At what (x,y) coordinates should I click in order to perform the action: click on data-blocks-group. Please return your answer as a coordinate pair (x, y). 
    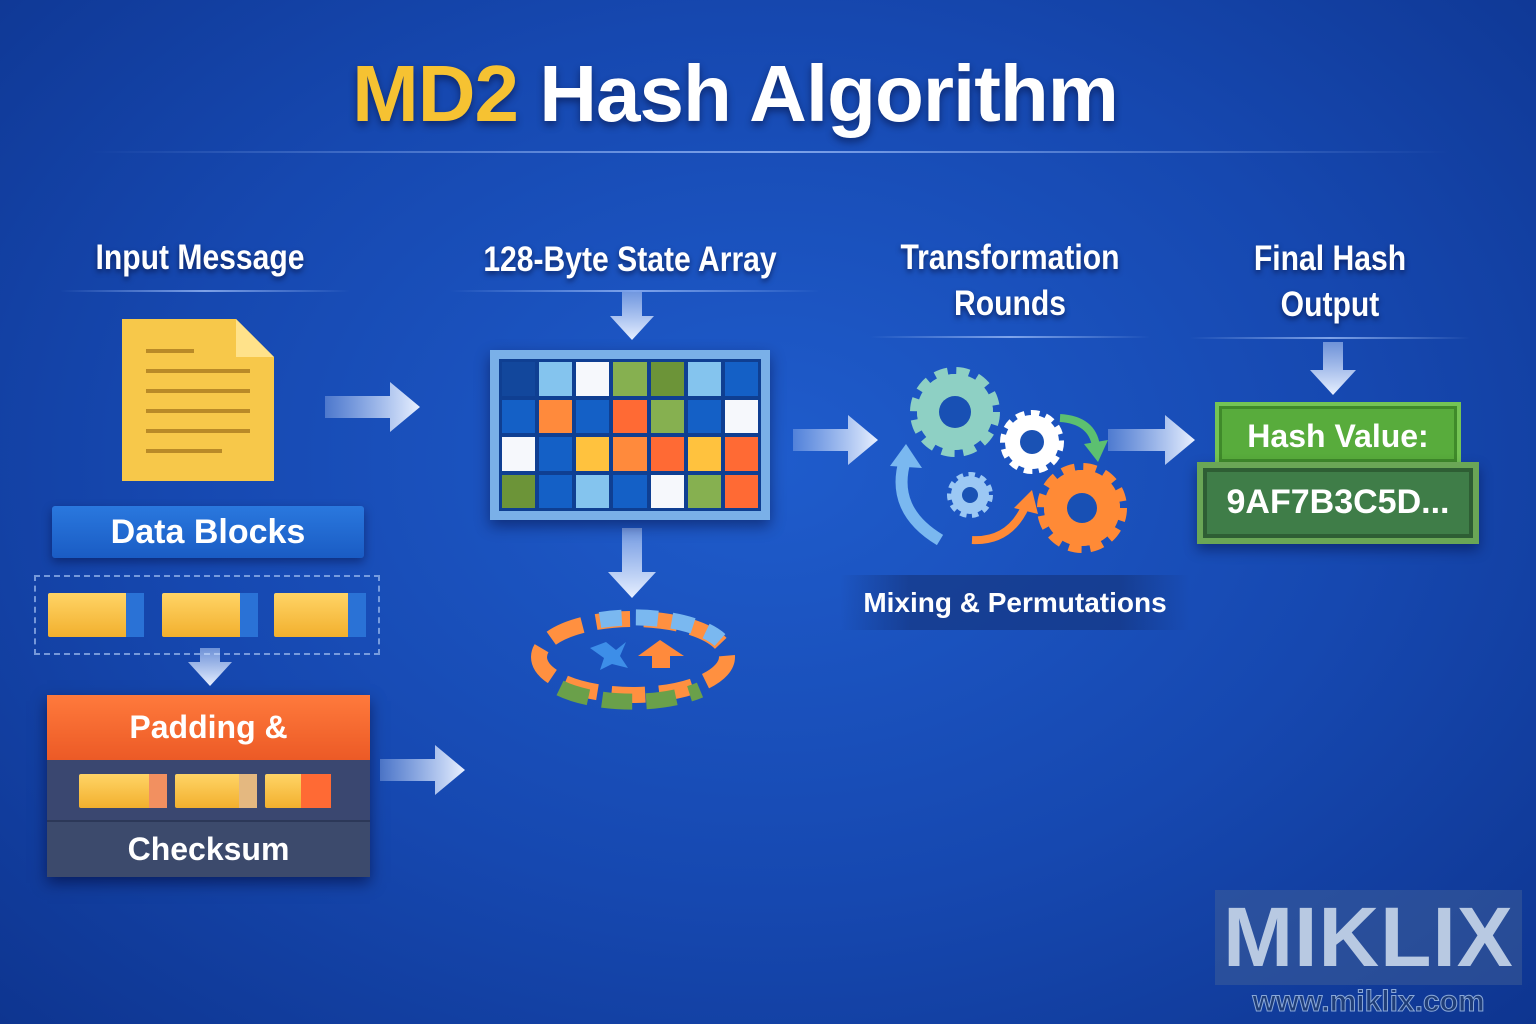
    Looking at the image, I should click on (207, 615).